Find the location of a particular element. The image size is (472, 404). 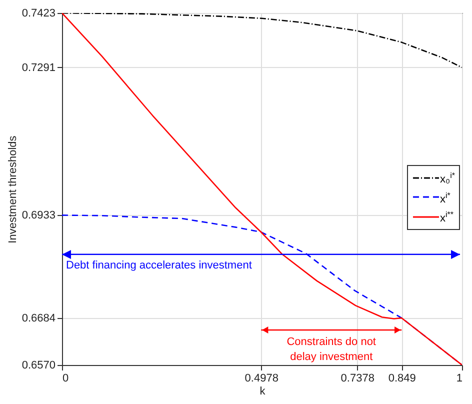

x-tick-label: 0.7378 is located at coordinates (357, 378).